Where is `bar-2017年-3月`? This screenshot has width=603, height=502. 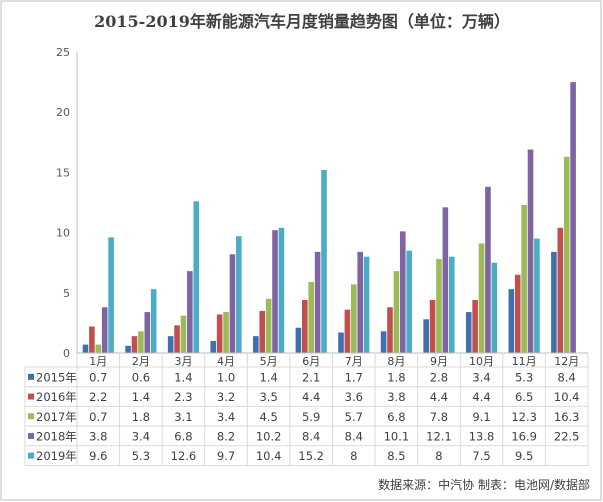 bar-2017年-3月 is located at coordinates (183, 334).